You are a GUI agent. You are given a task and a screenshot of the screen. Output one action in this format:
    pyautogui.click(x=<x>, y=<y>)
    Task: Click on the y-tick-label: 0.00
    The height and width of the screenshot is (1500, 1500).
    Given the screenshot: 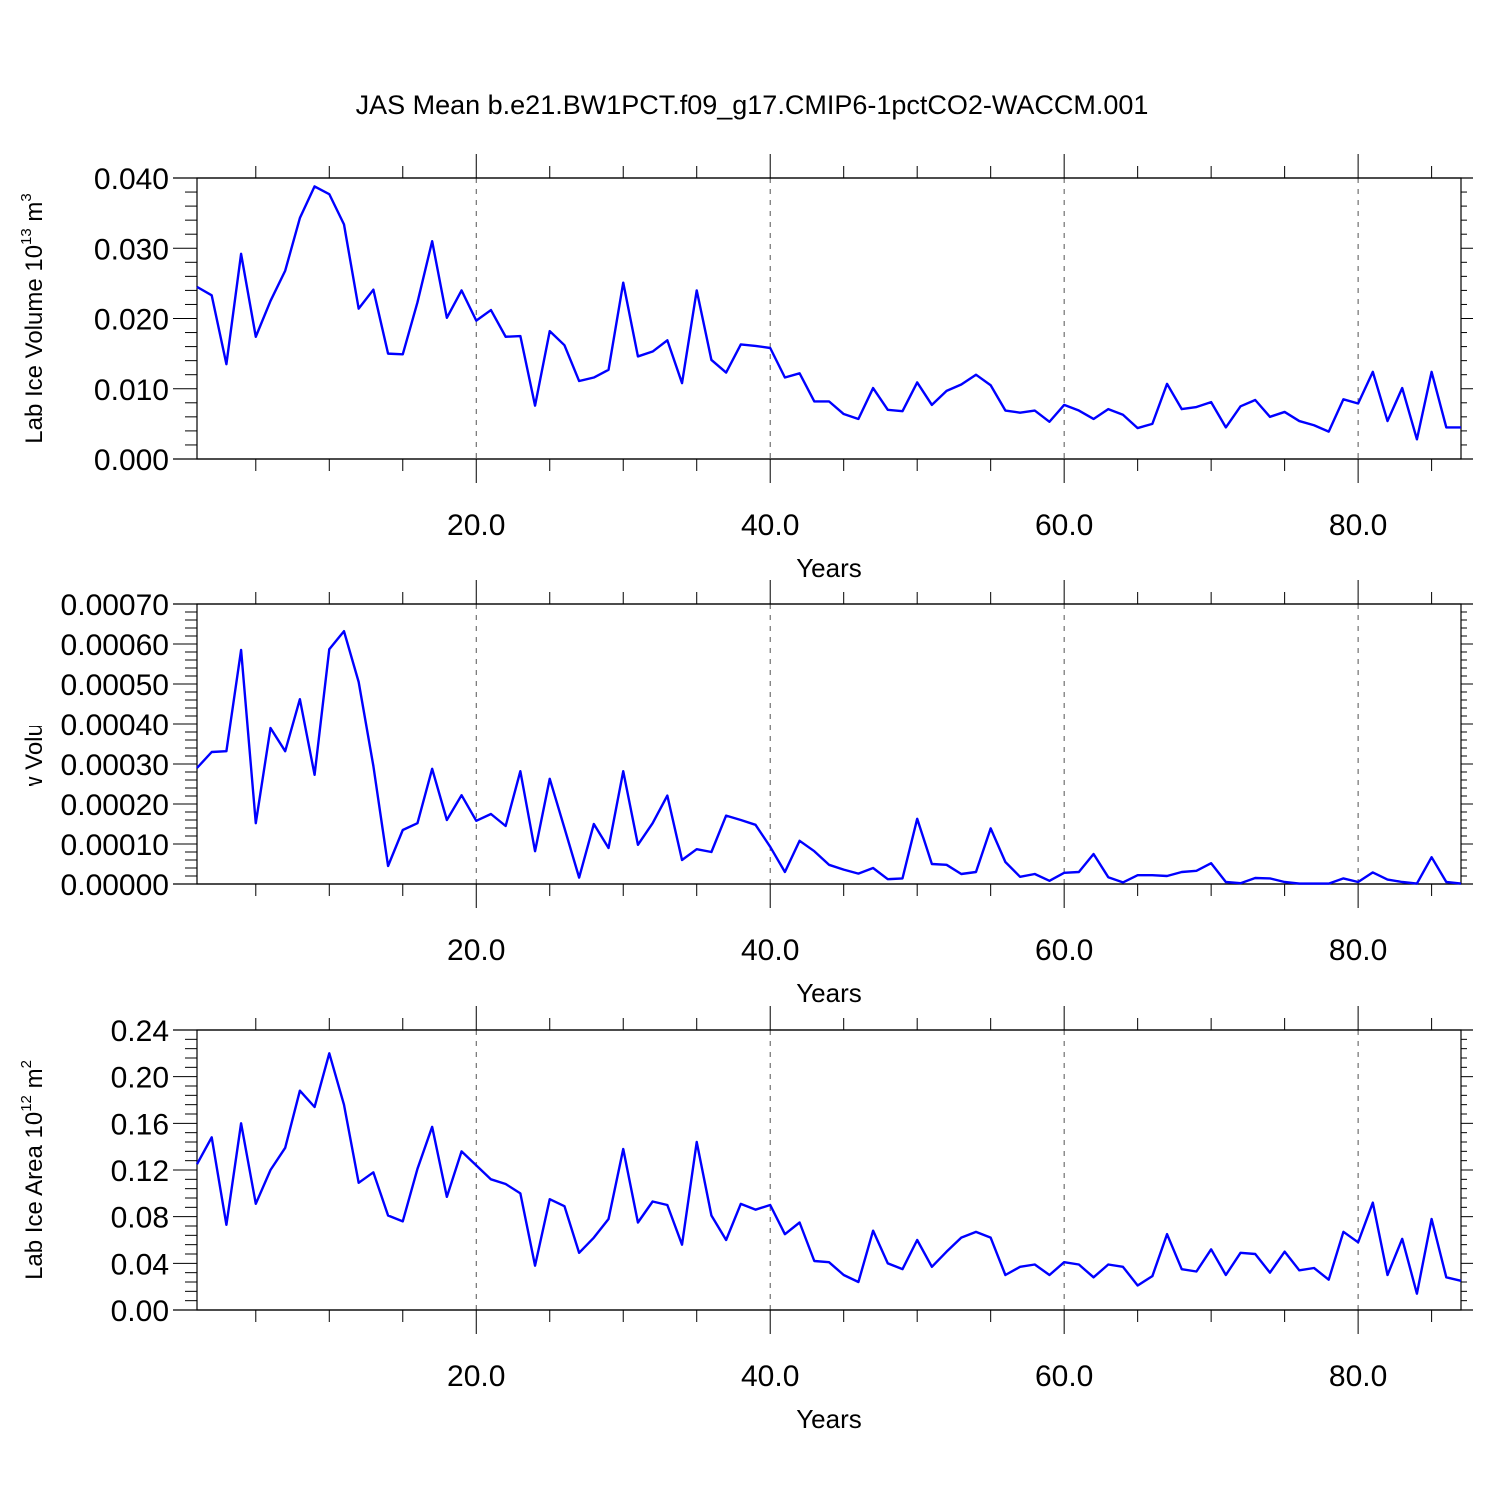 What is the action you would take?
    pyautogui.click(x=140, y=1311)
    